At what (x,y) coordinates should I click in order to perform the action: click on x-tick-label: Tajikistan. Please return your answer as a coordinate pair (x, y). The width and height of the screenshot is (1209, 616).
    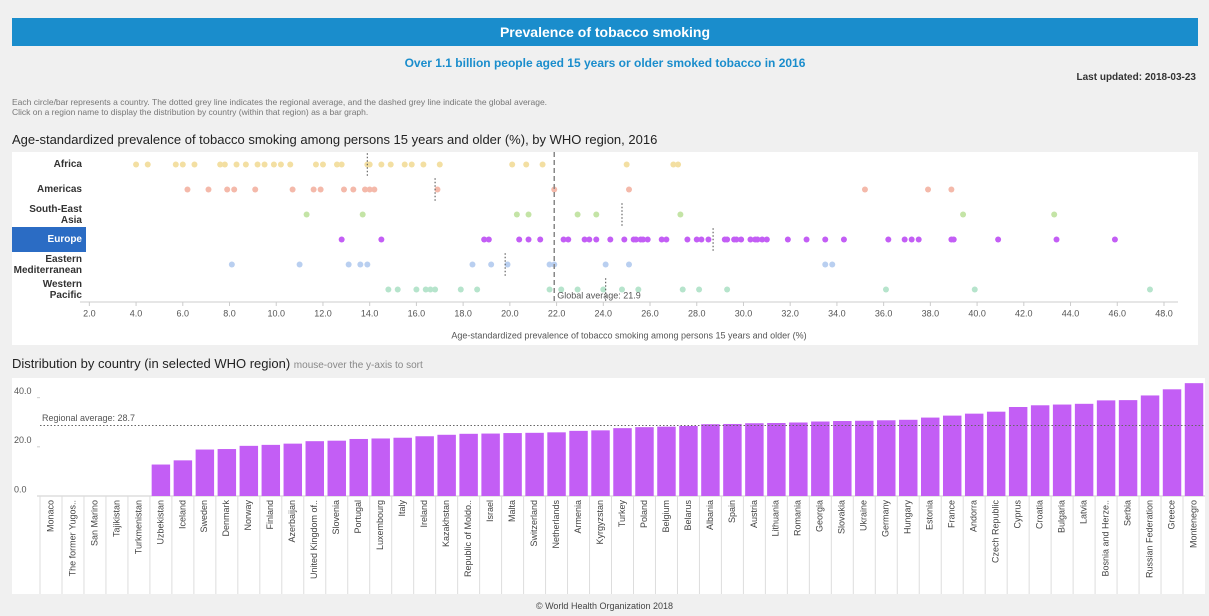
    Looking at the image, I should click on (116, 518).